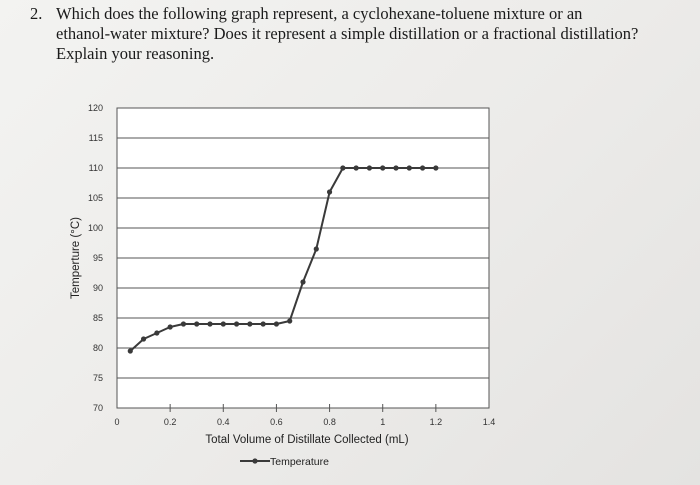  What do you see at coordinates (135, 53) in the screenshot?
I see `question-line: Explain your reasoning.` at bounding box center [135, 53].